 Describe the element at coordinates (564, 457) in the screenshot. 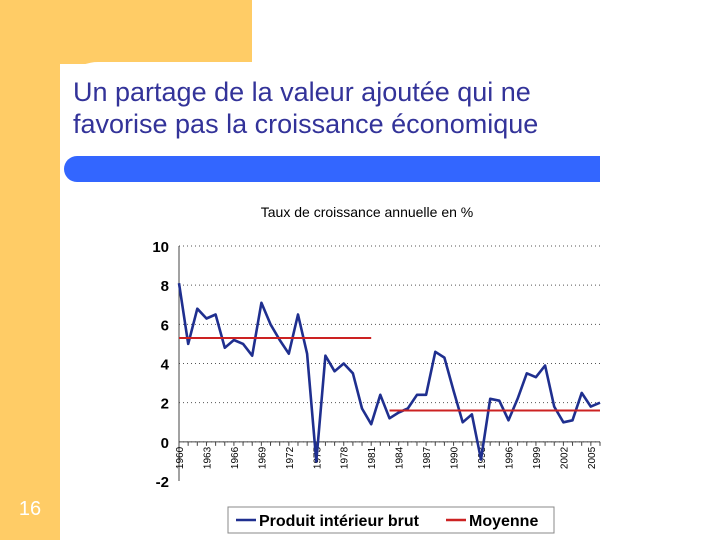

I see `x-tick-label: 2002` at that location.